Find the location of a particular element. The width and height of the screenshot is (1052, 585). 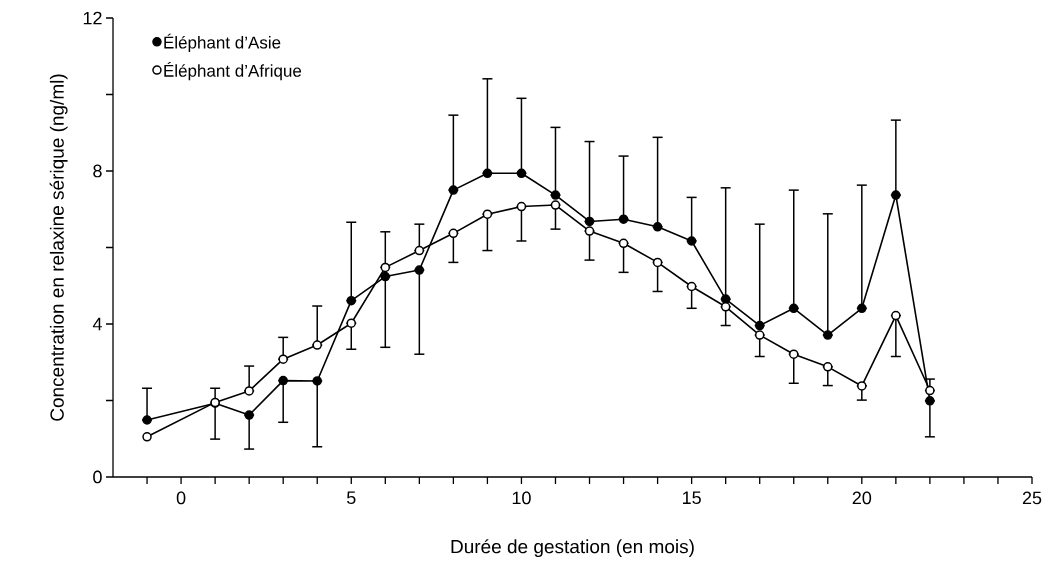

x-tick-label: 20 is located at coordinates (862, 498).